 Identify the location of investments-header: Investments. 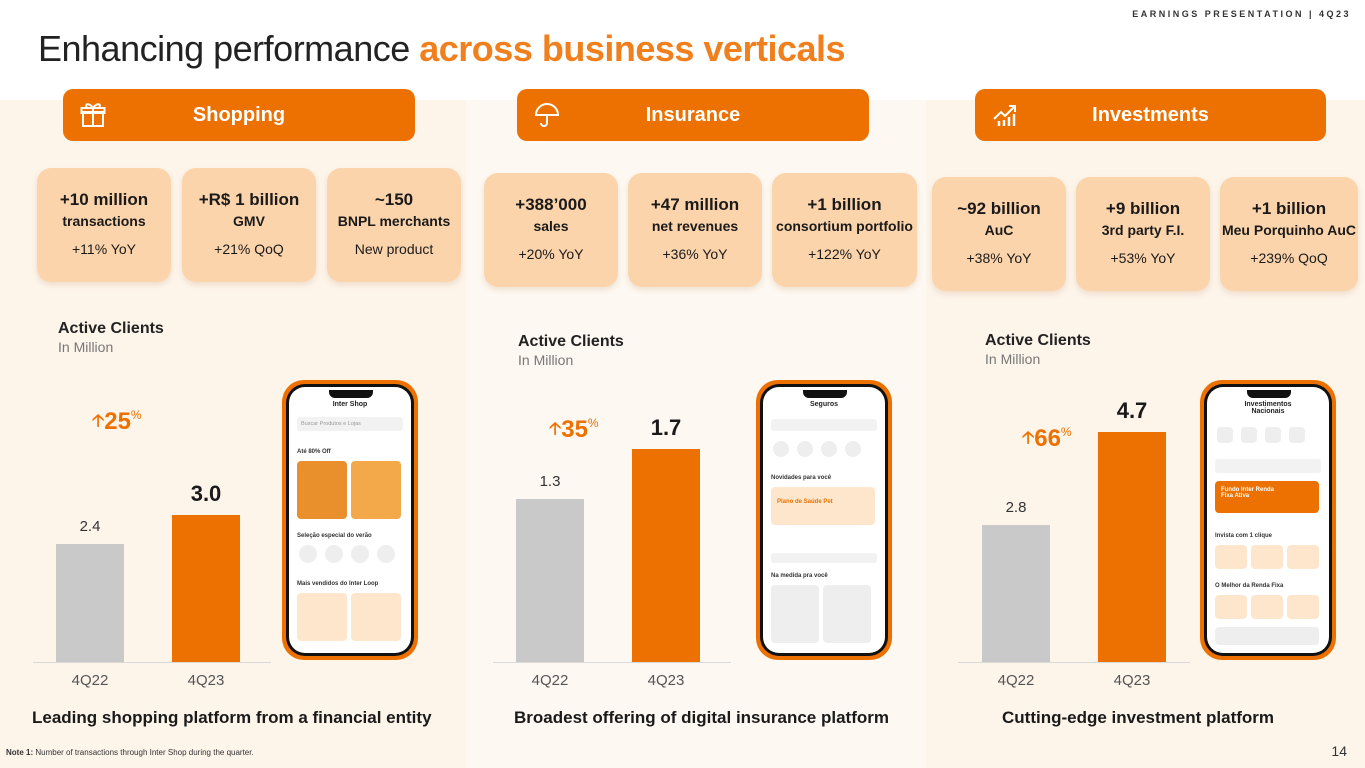
(1150, 115).